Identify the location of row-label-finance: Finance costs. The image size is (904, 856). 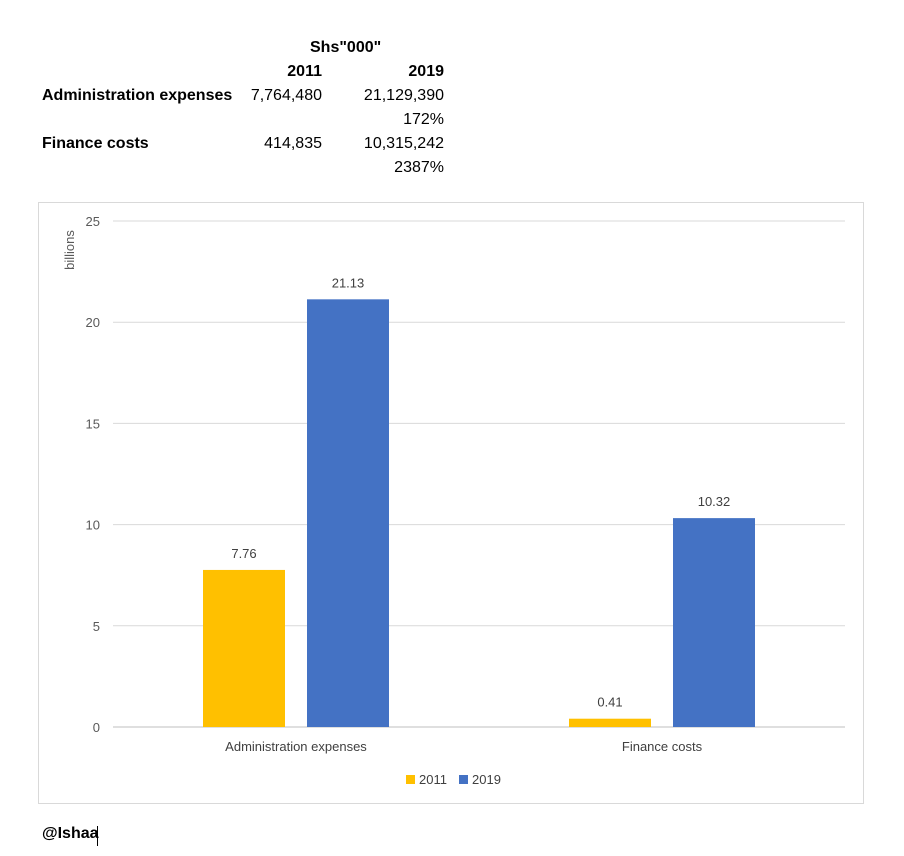
(95, 143).